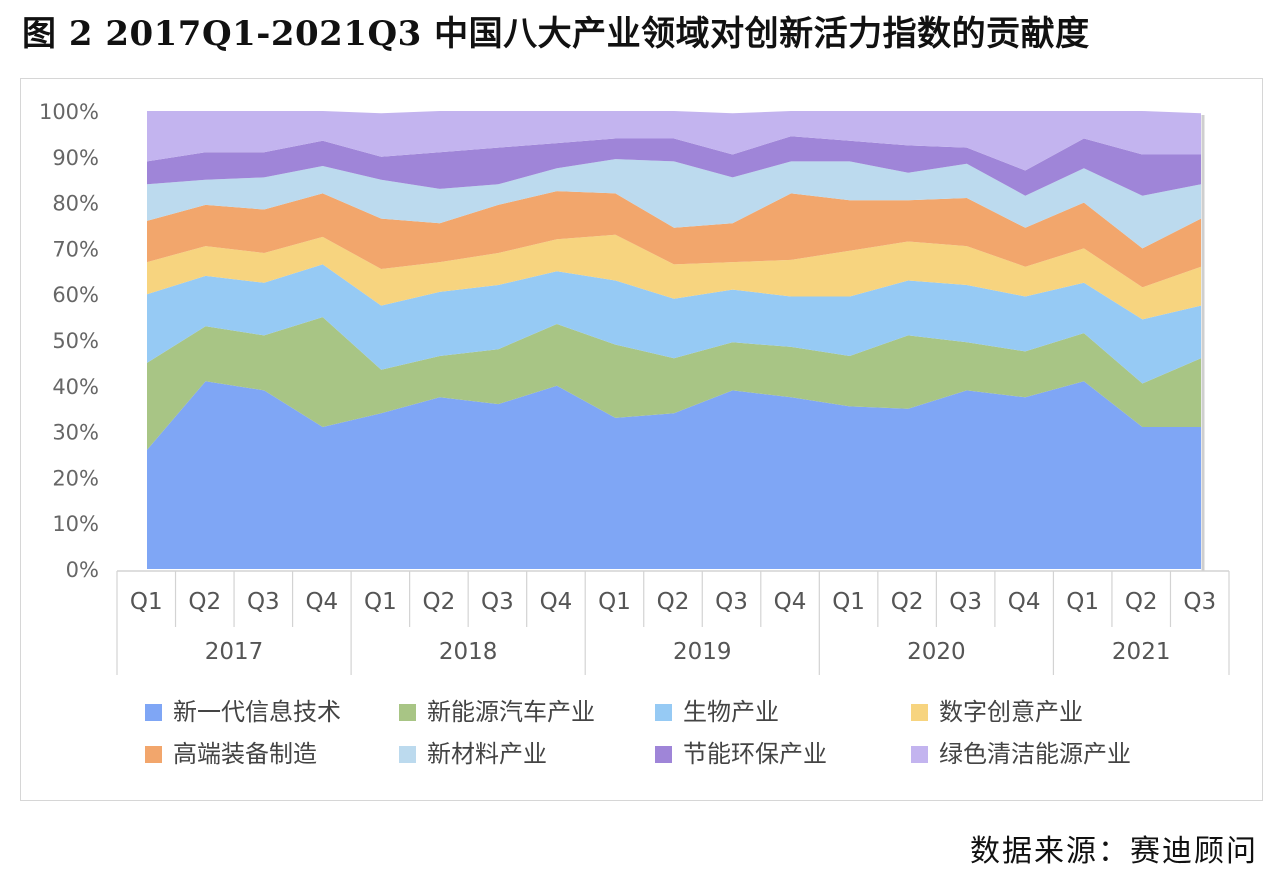 The width and height of the screenshot is (1288, 880). Describe the element at coordinates (468, 652) in the screenshot. I see `year-label: 2018` at that location.